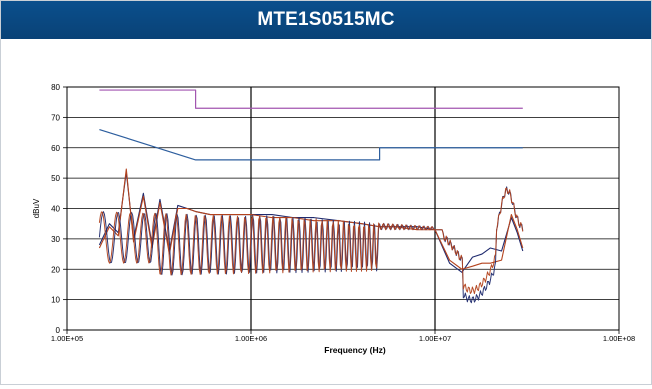 This screenshot has height=389, width=652. Describe the element at coordinates (311, 144) in the screenshot. I see `limit-line-average` at that location.